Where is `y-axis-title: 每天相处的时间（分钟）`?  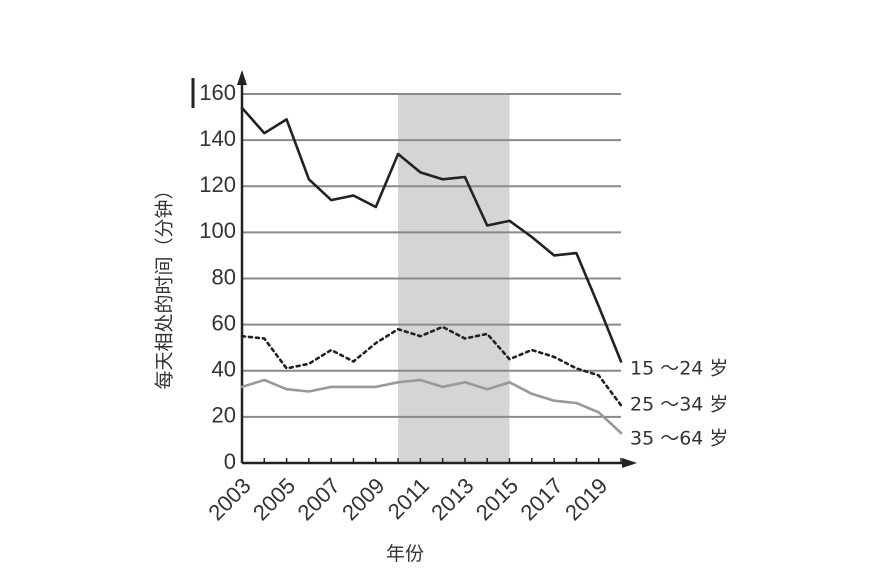 y-axis-title: 每天相处的时间（分钟） is located at coordinates (165, 284).